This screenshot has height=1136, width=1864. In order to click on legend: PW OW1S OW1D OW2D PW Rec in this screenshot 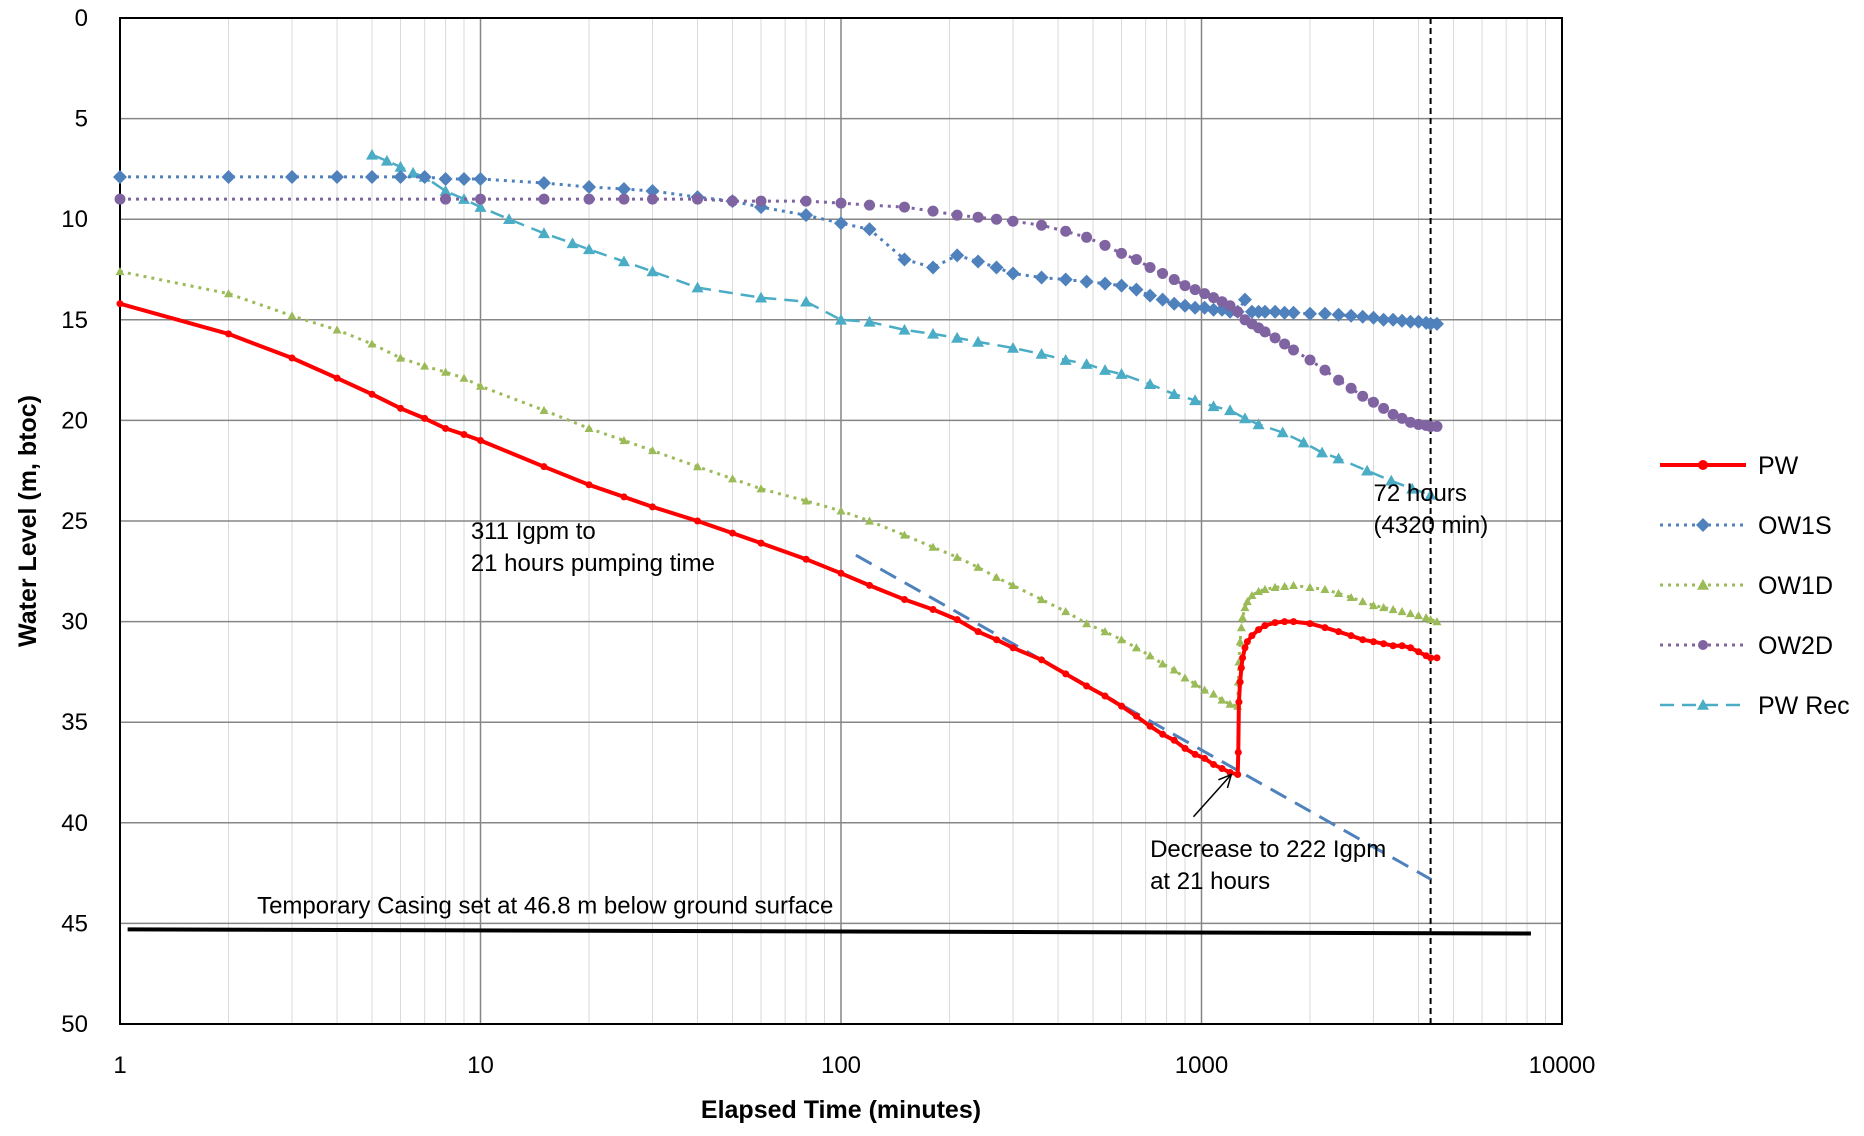, I will do `click(1755, 586)`.